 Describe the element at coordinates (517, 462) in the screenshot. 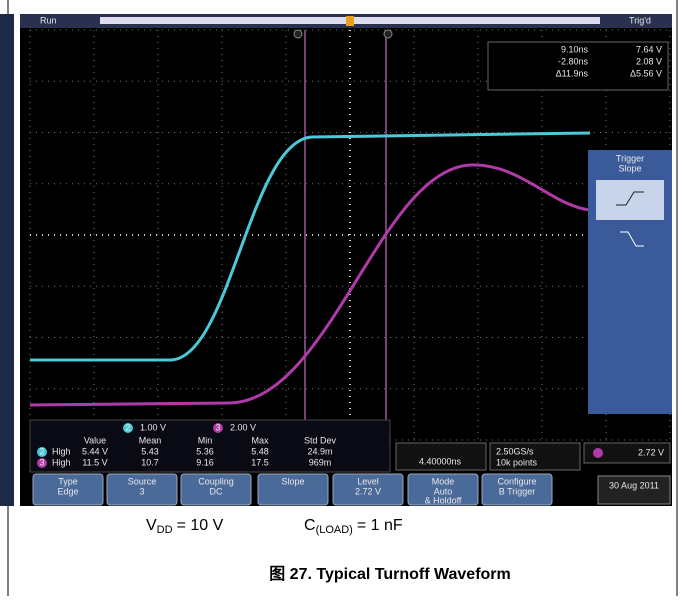

I see `record-length: 10k points` at that location.